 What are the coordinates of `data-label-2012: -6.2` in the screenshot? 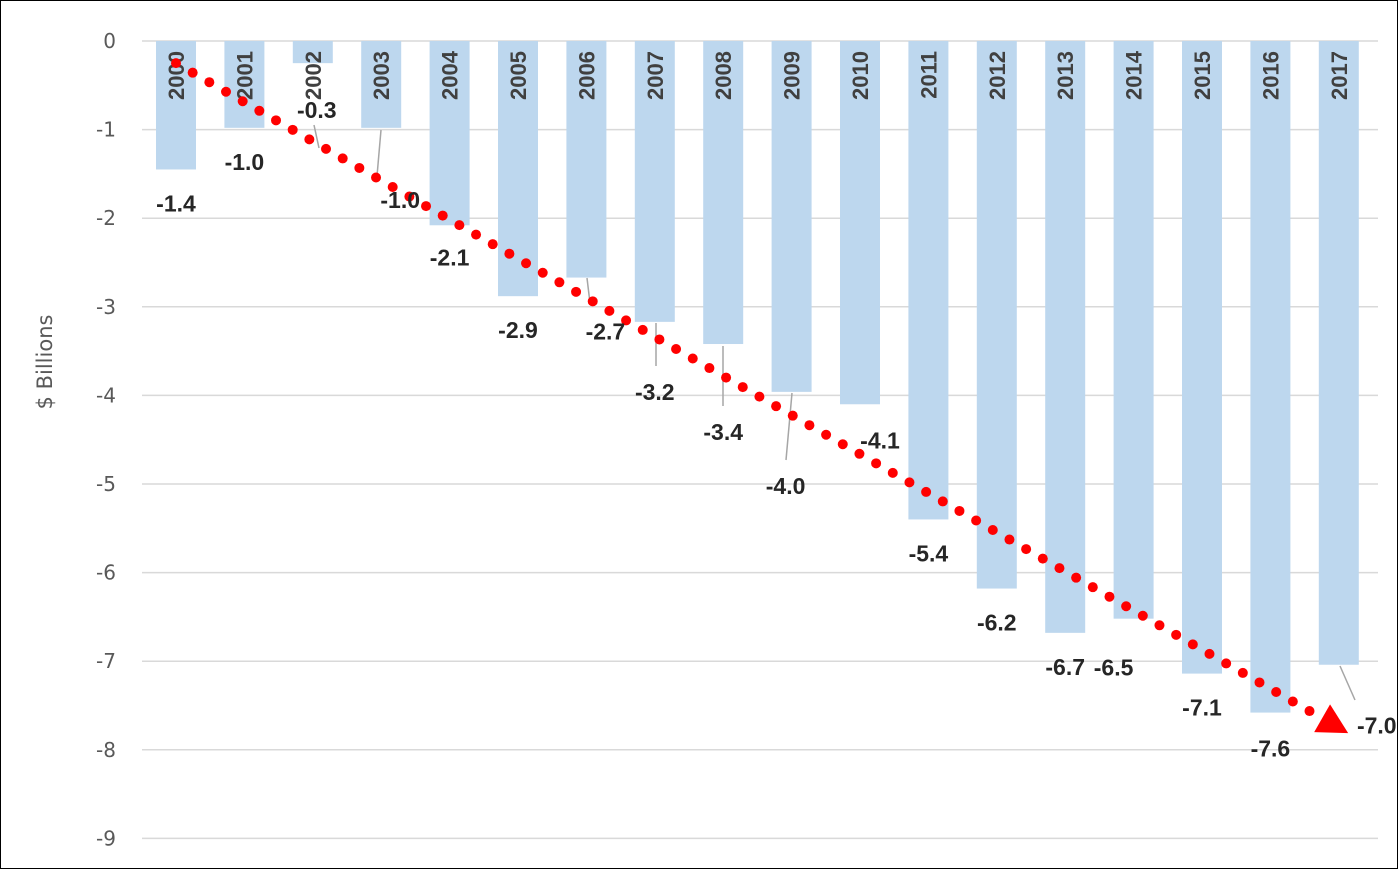 It's located at (997, 623).